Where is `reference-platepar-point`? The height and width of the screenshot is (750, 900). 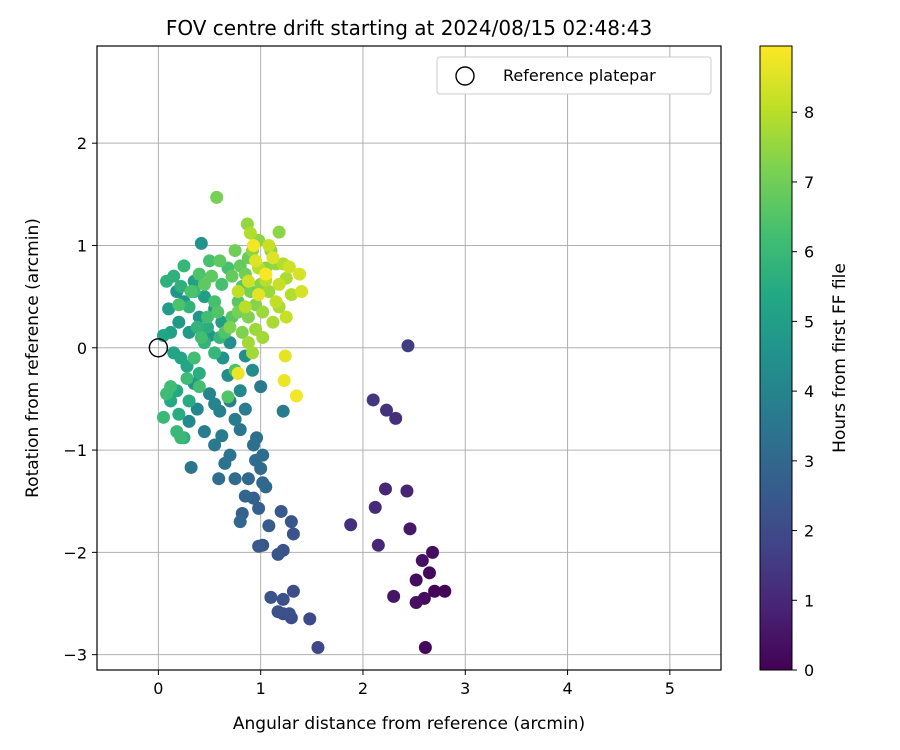
reference-platepar-point is located at coordinates (158, 348).